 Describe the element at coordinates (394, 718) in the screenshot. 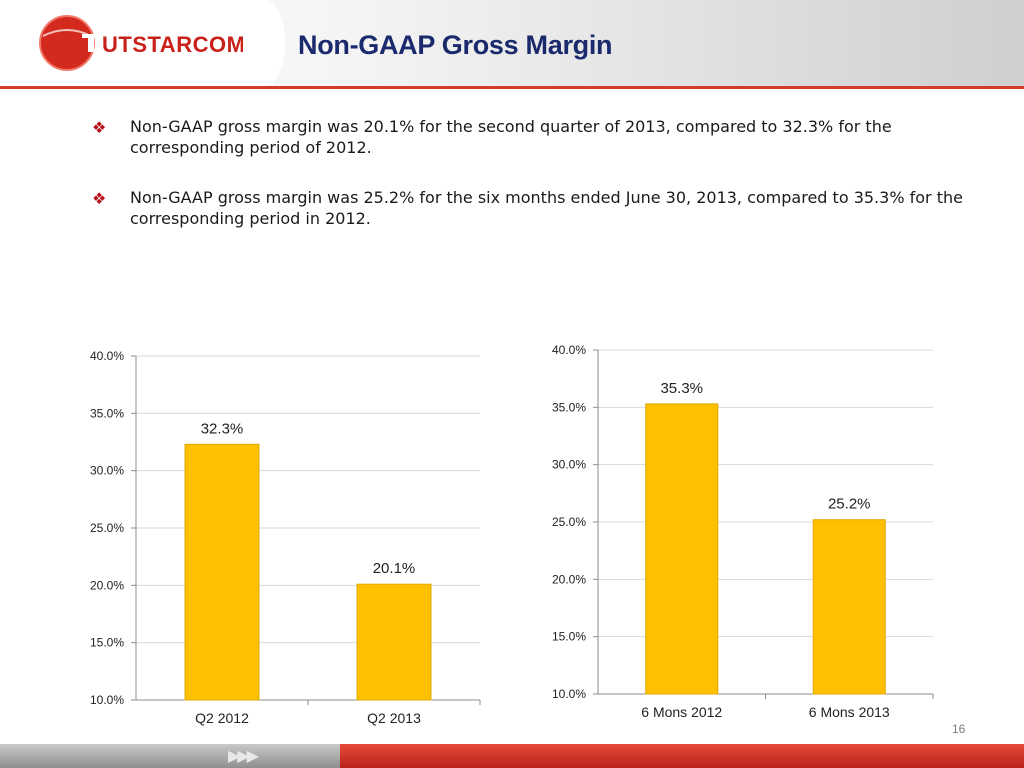

I see `x-tick-label: Q2 2013` at that location.